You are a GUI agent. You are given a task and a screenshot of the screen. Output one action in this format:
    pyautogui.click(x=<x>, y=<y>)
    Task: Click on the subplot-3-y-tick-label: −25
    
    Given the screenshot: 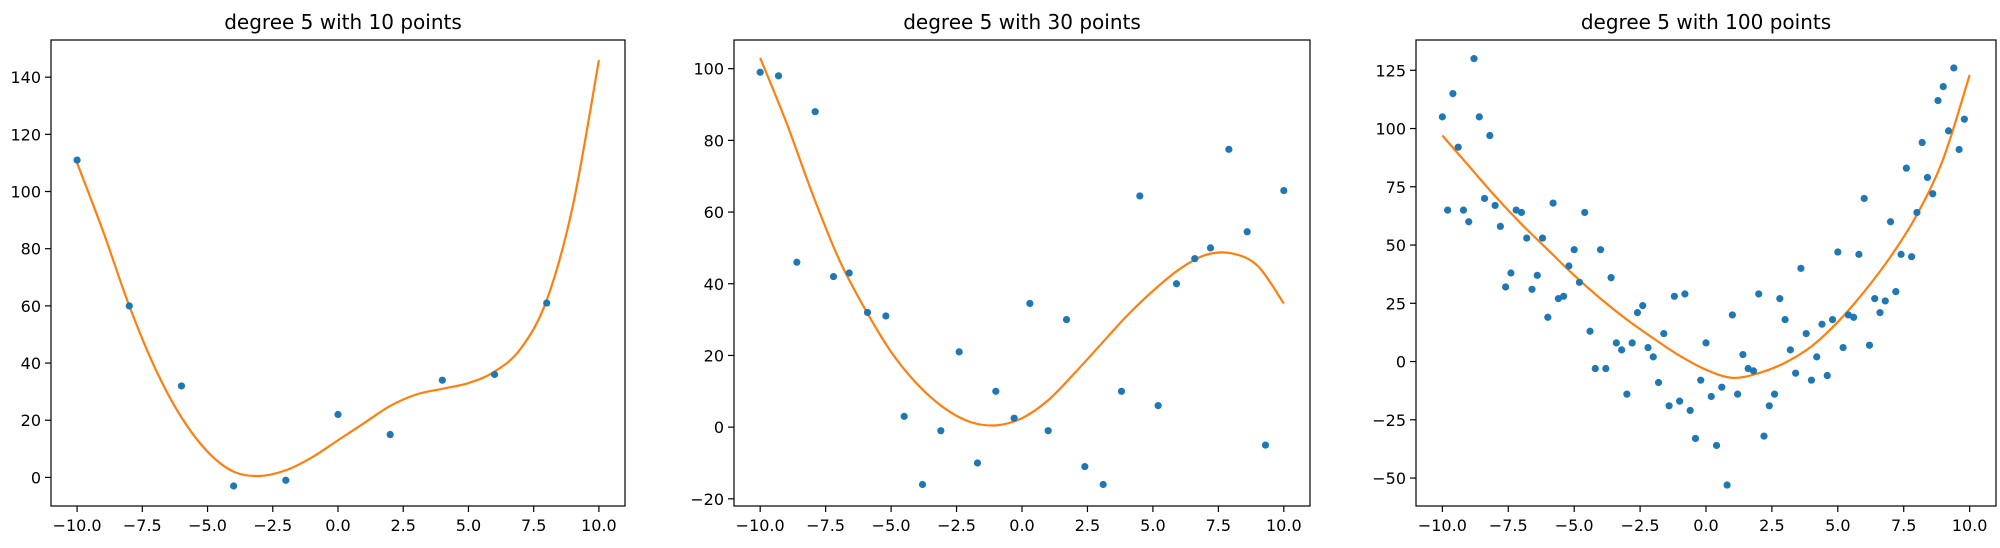 What is the action you would take?
    pyautogui.click(x=1389, y=420)
    